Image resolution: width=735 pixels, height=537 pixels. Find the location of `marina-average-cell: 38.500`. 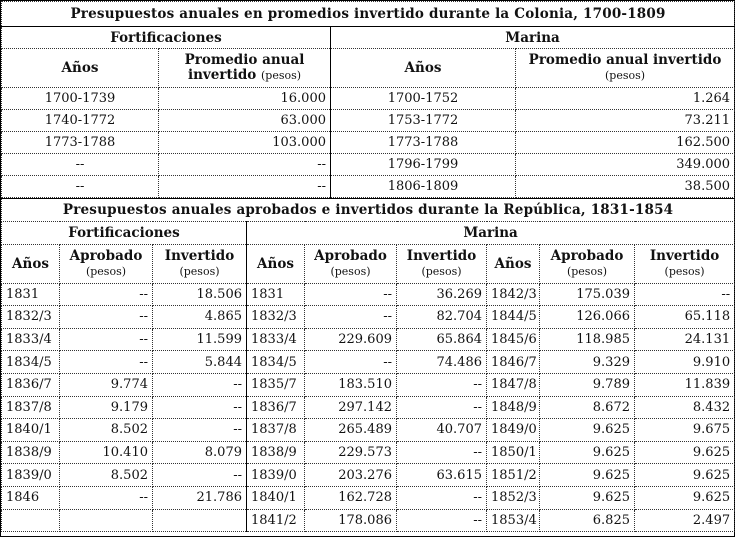

marina-average-cell: 38.500 is located at coordinates (624, 186).